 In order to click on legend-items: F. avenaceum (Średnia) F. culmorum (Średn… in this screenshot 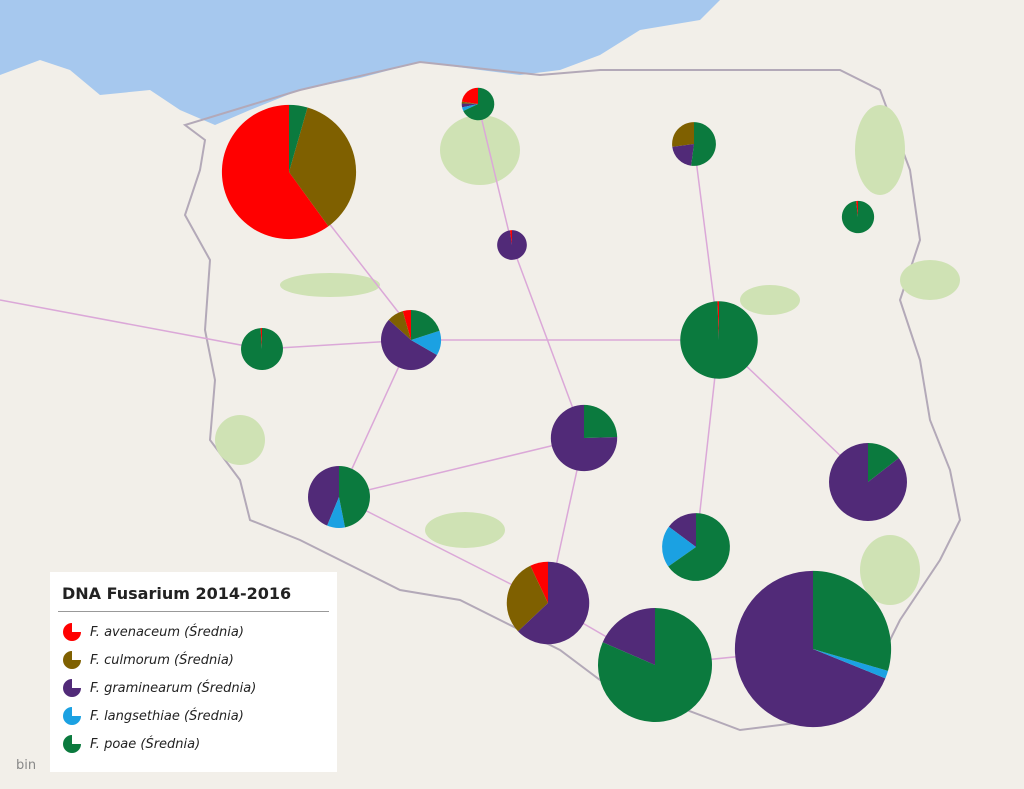, I will do `click(193, 688)`.